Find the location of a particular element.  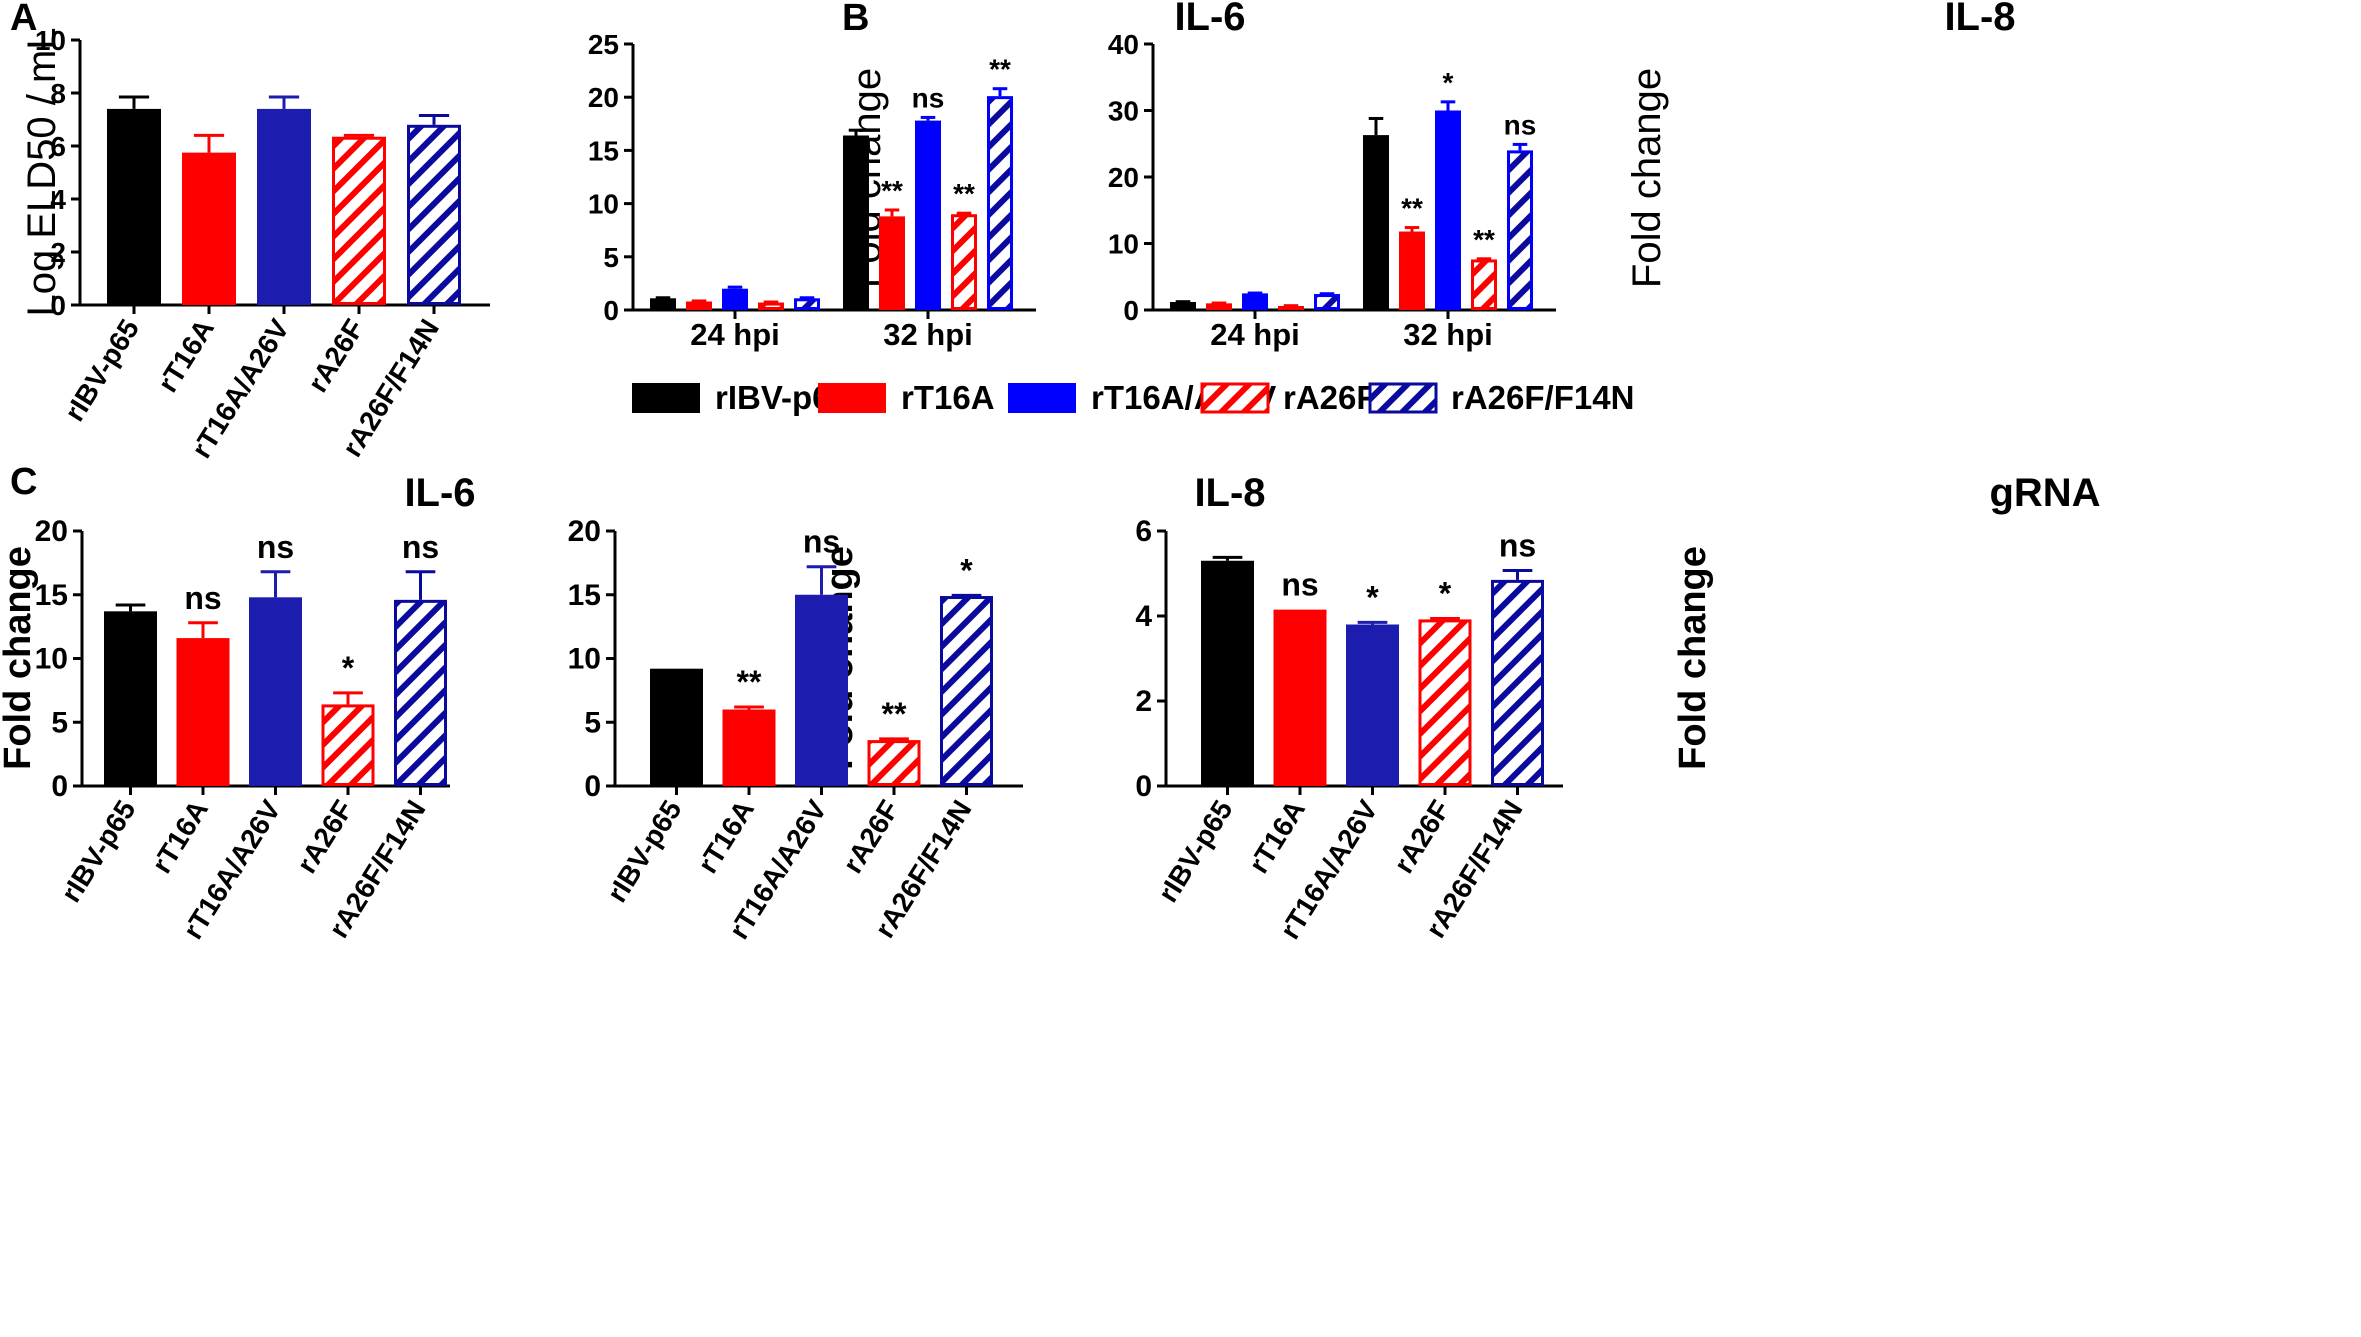

x-group-label: 32 hpi is located at coordinates (928, 334).